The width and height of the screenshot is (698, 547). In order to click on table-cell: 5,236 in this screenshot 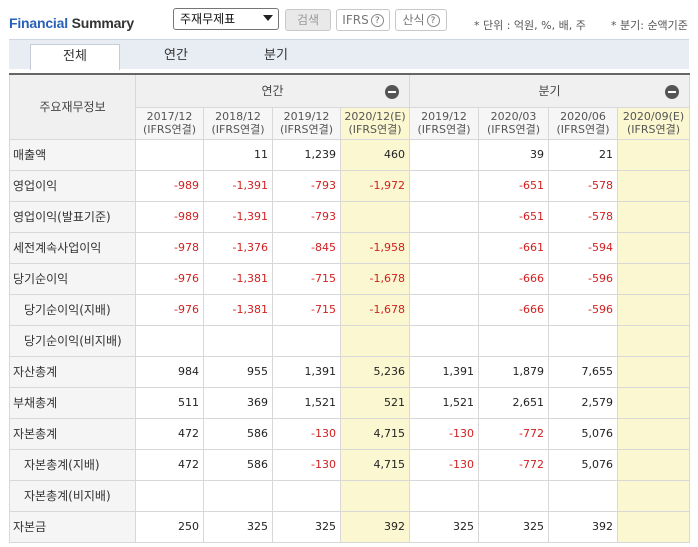, I will do `click(375, 371)`.